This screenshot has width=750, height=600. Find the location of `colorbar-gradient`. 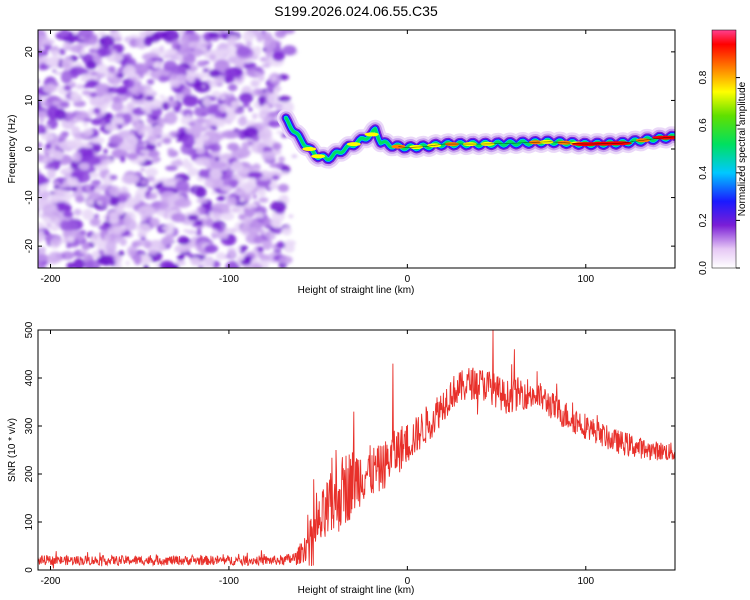

colorbar-gradient is located at coordinates (724, 149).